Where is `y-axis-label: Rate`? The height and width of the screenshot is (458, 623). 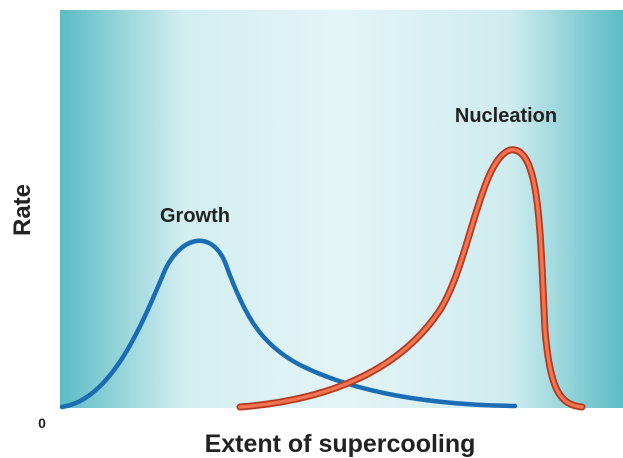 y-axis-label: Rate is located at coordinates (22, 210).